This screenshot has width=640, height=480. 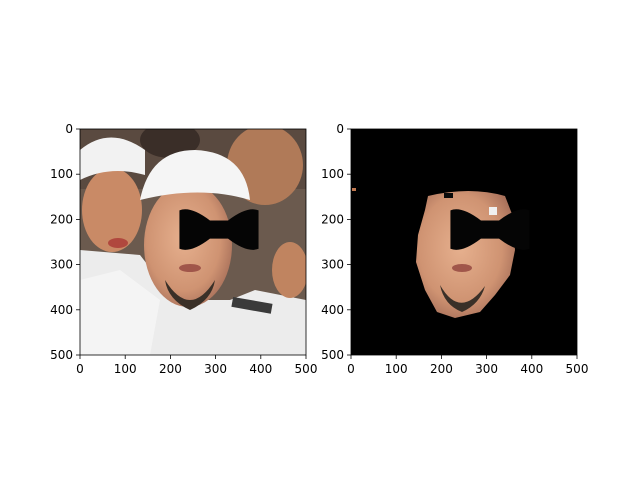 What do you see at coordinates (112, 210) in the screenshot?
I see `left-man-face` at bounding box center [112, 210].